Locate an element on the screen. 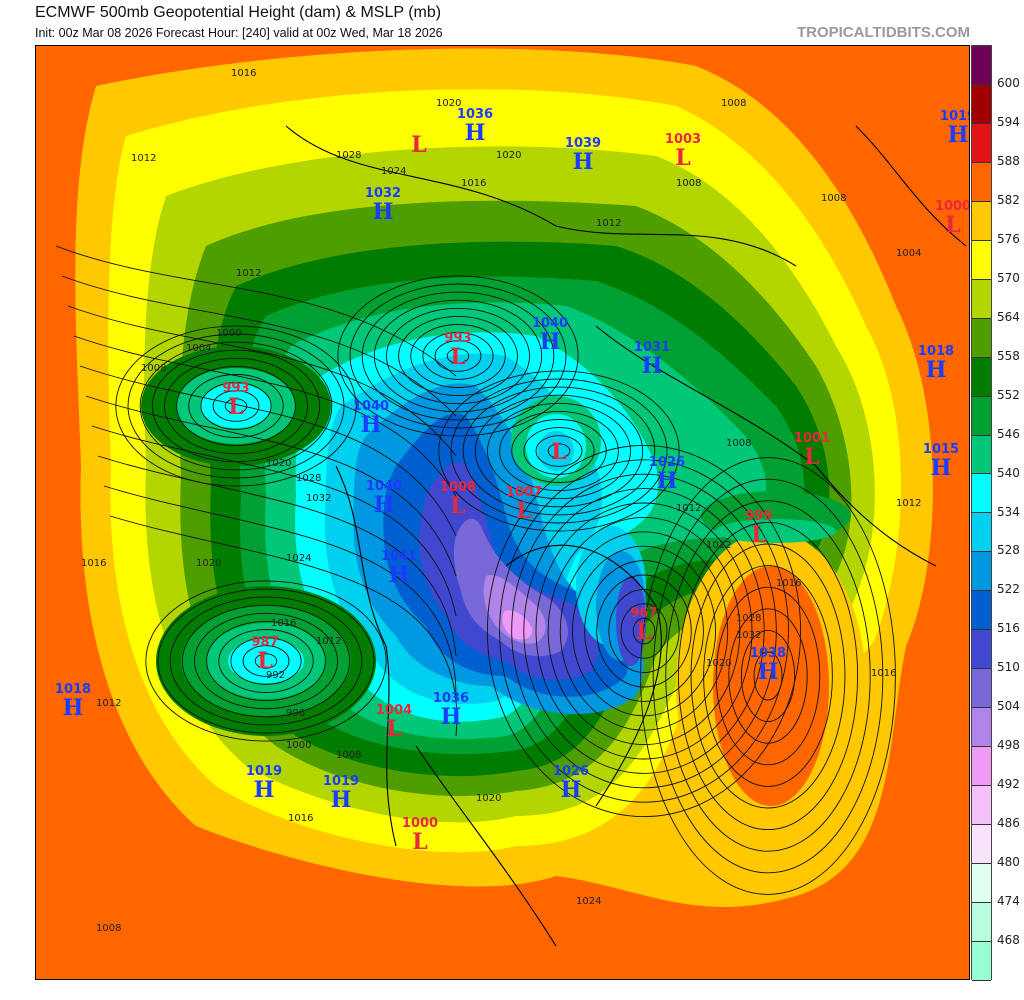  isobar-label: 1024 is located at coordinates (298, 558).